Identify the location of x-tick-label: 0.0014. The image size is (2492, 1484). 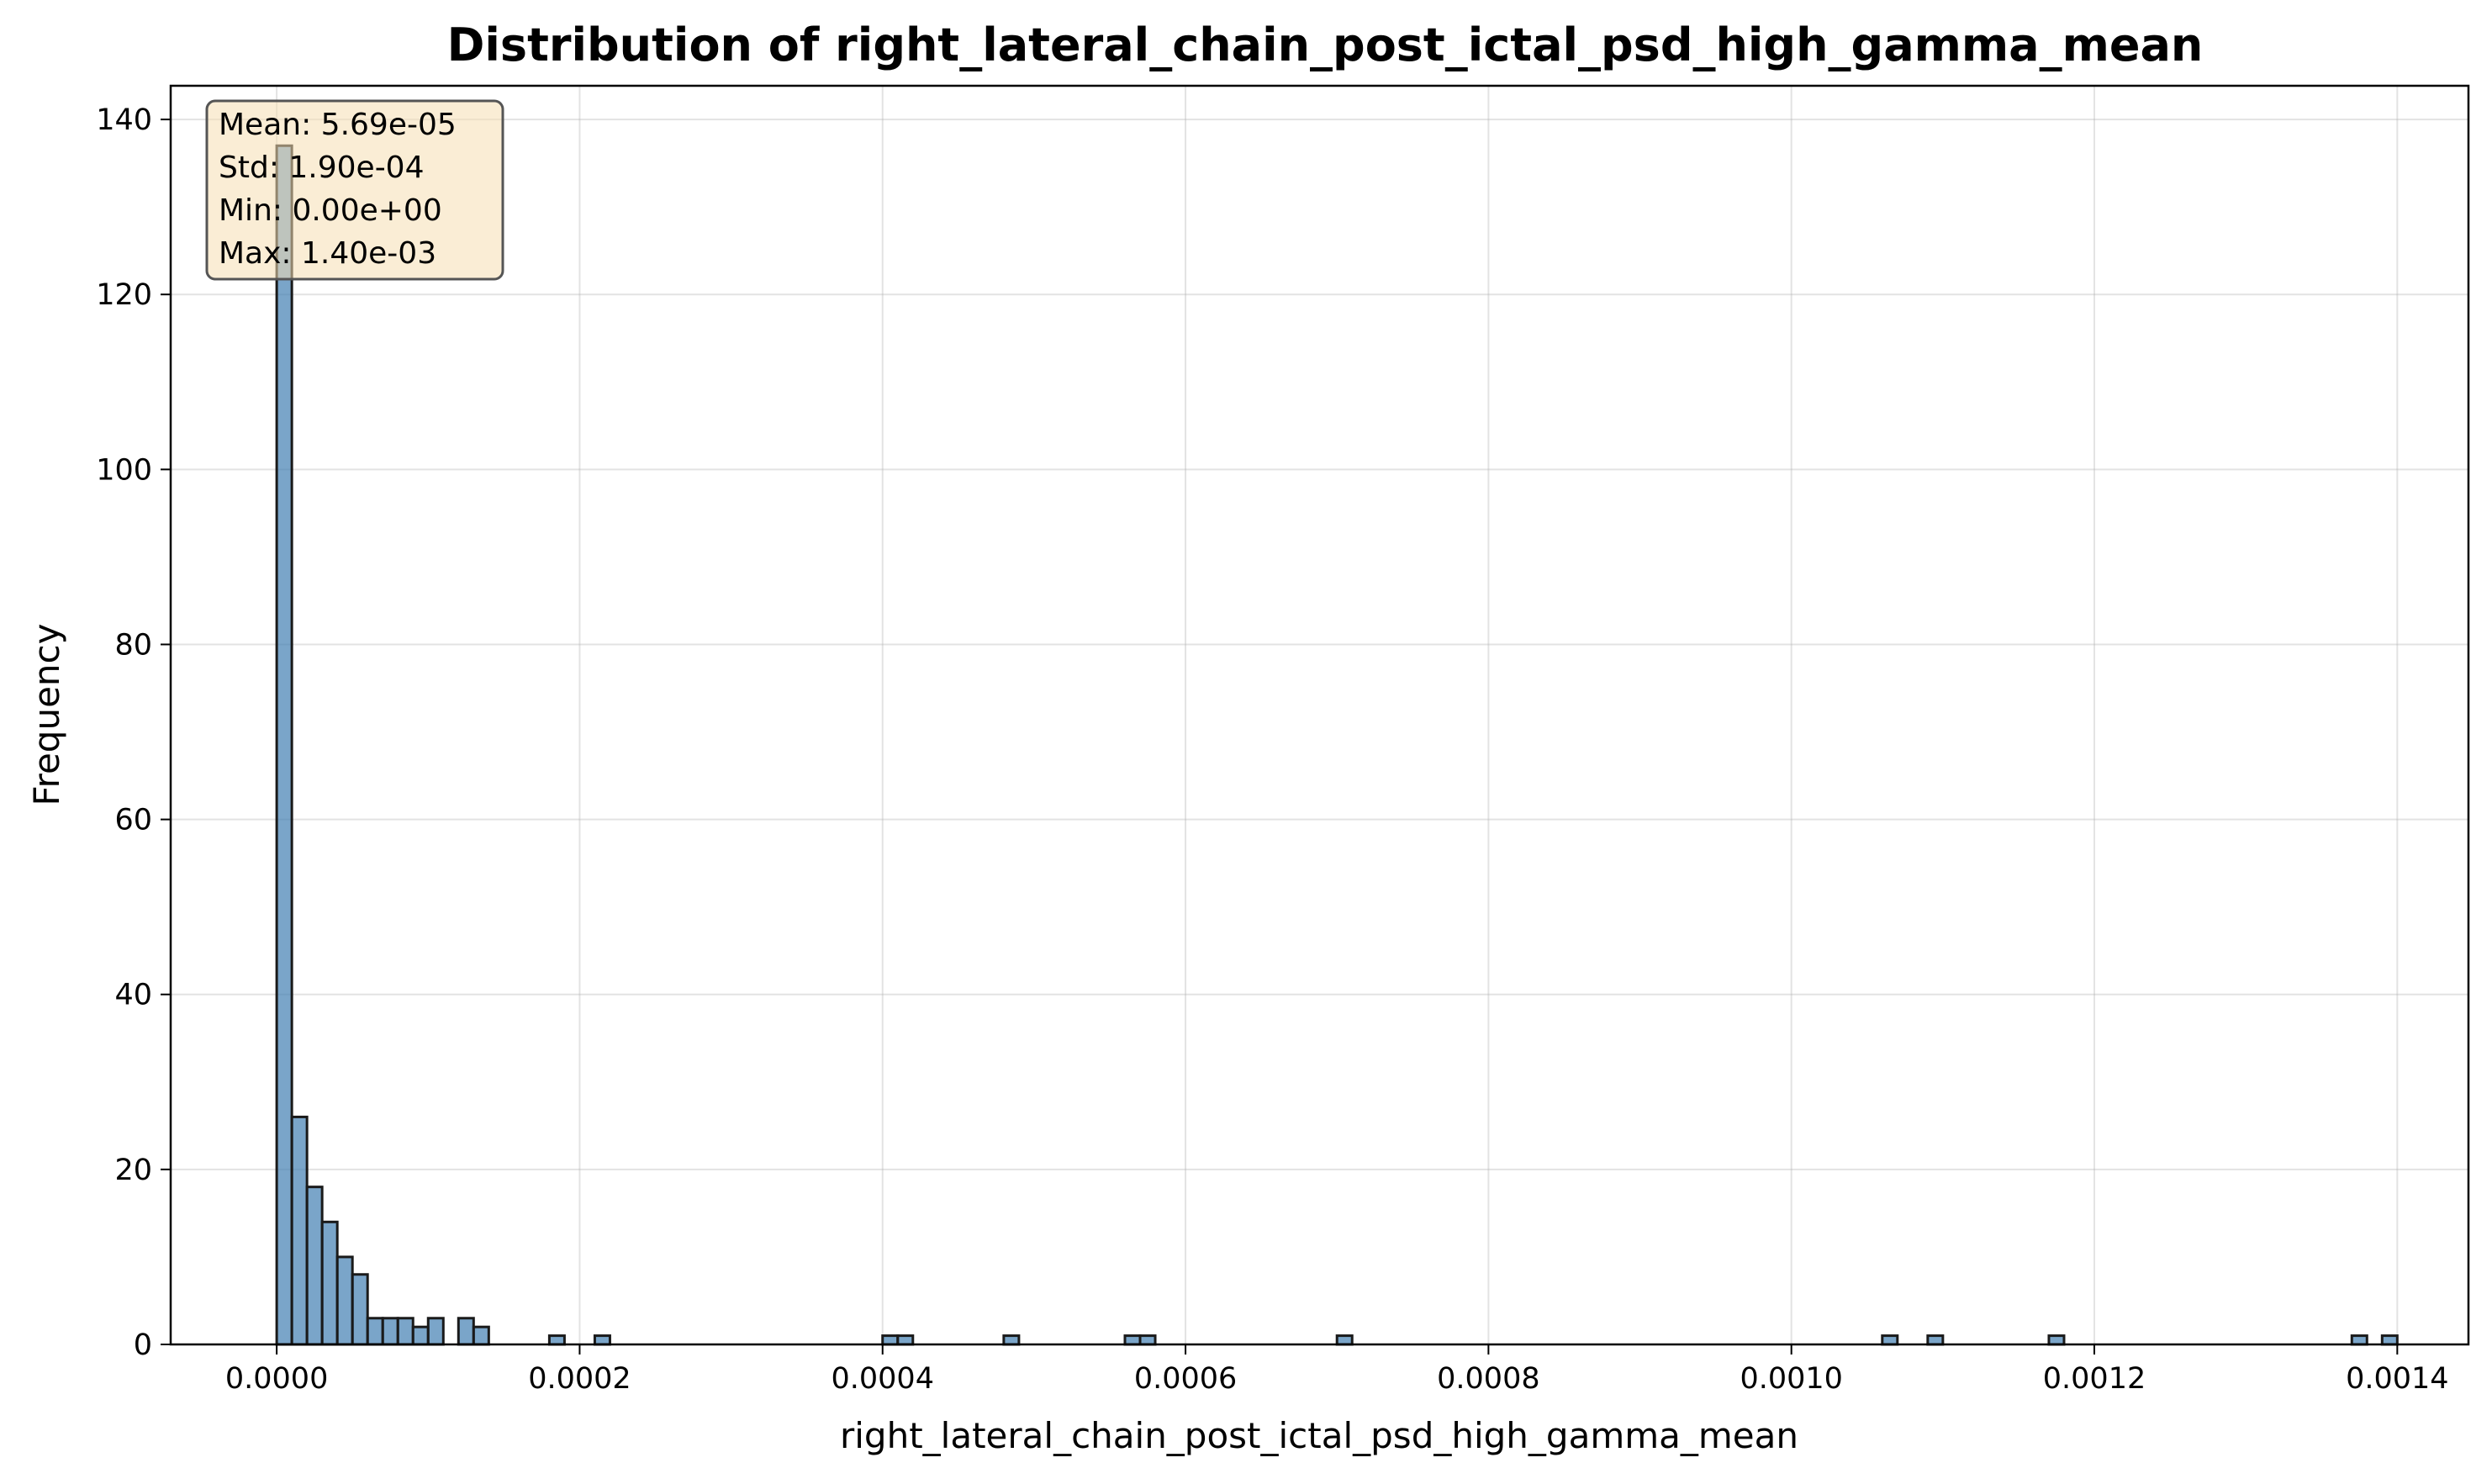
(2397, 1379).